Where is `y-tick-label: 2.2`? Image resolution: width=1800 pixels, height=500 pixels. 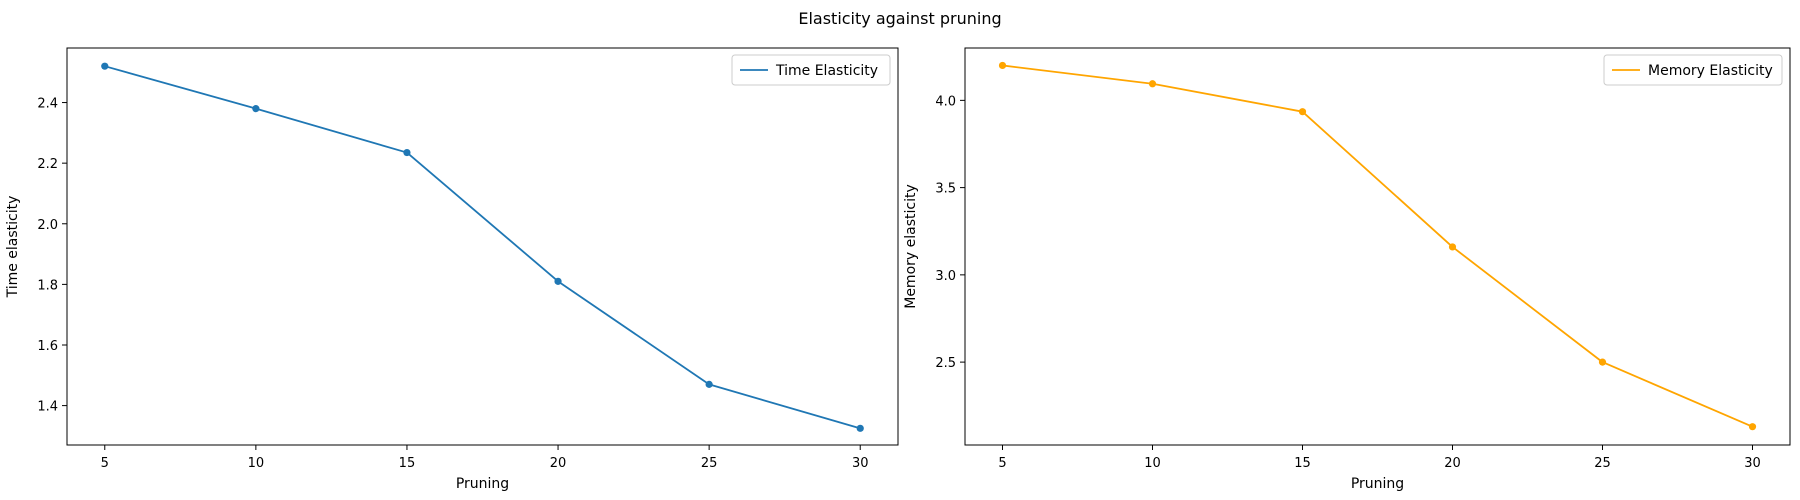 y-tick-label: 2.2 is located at coordinates (47, 164).